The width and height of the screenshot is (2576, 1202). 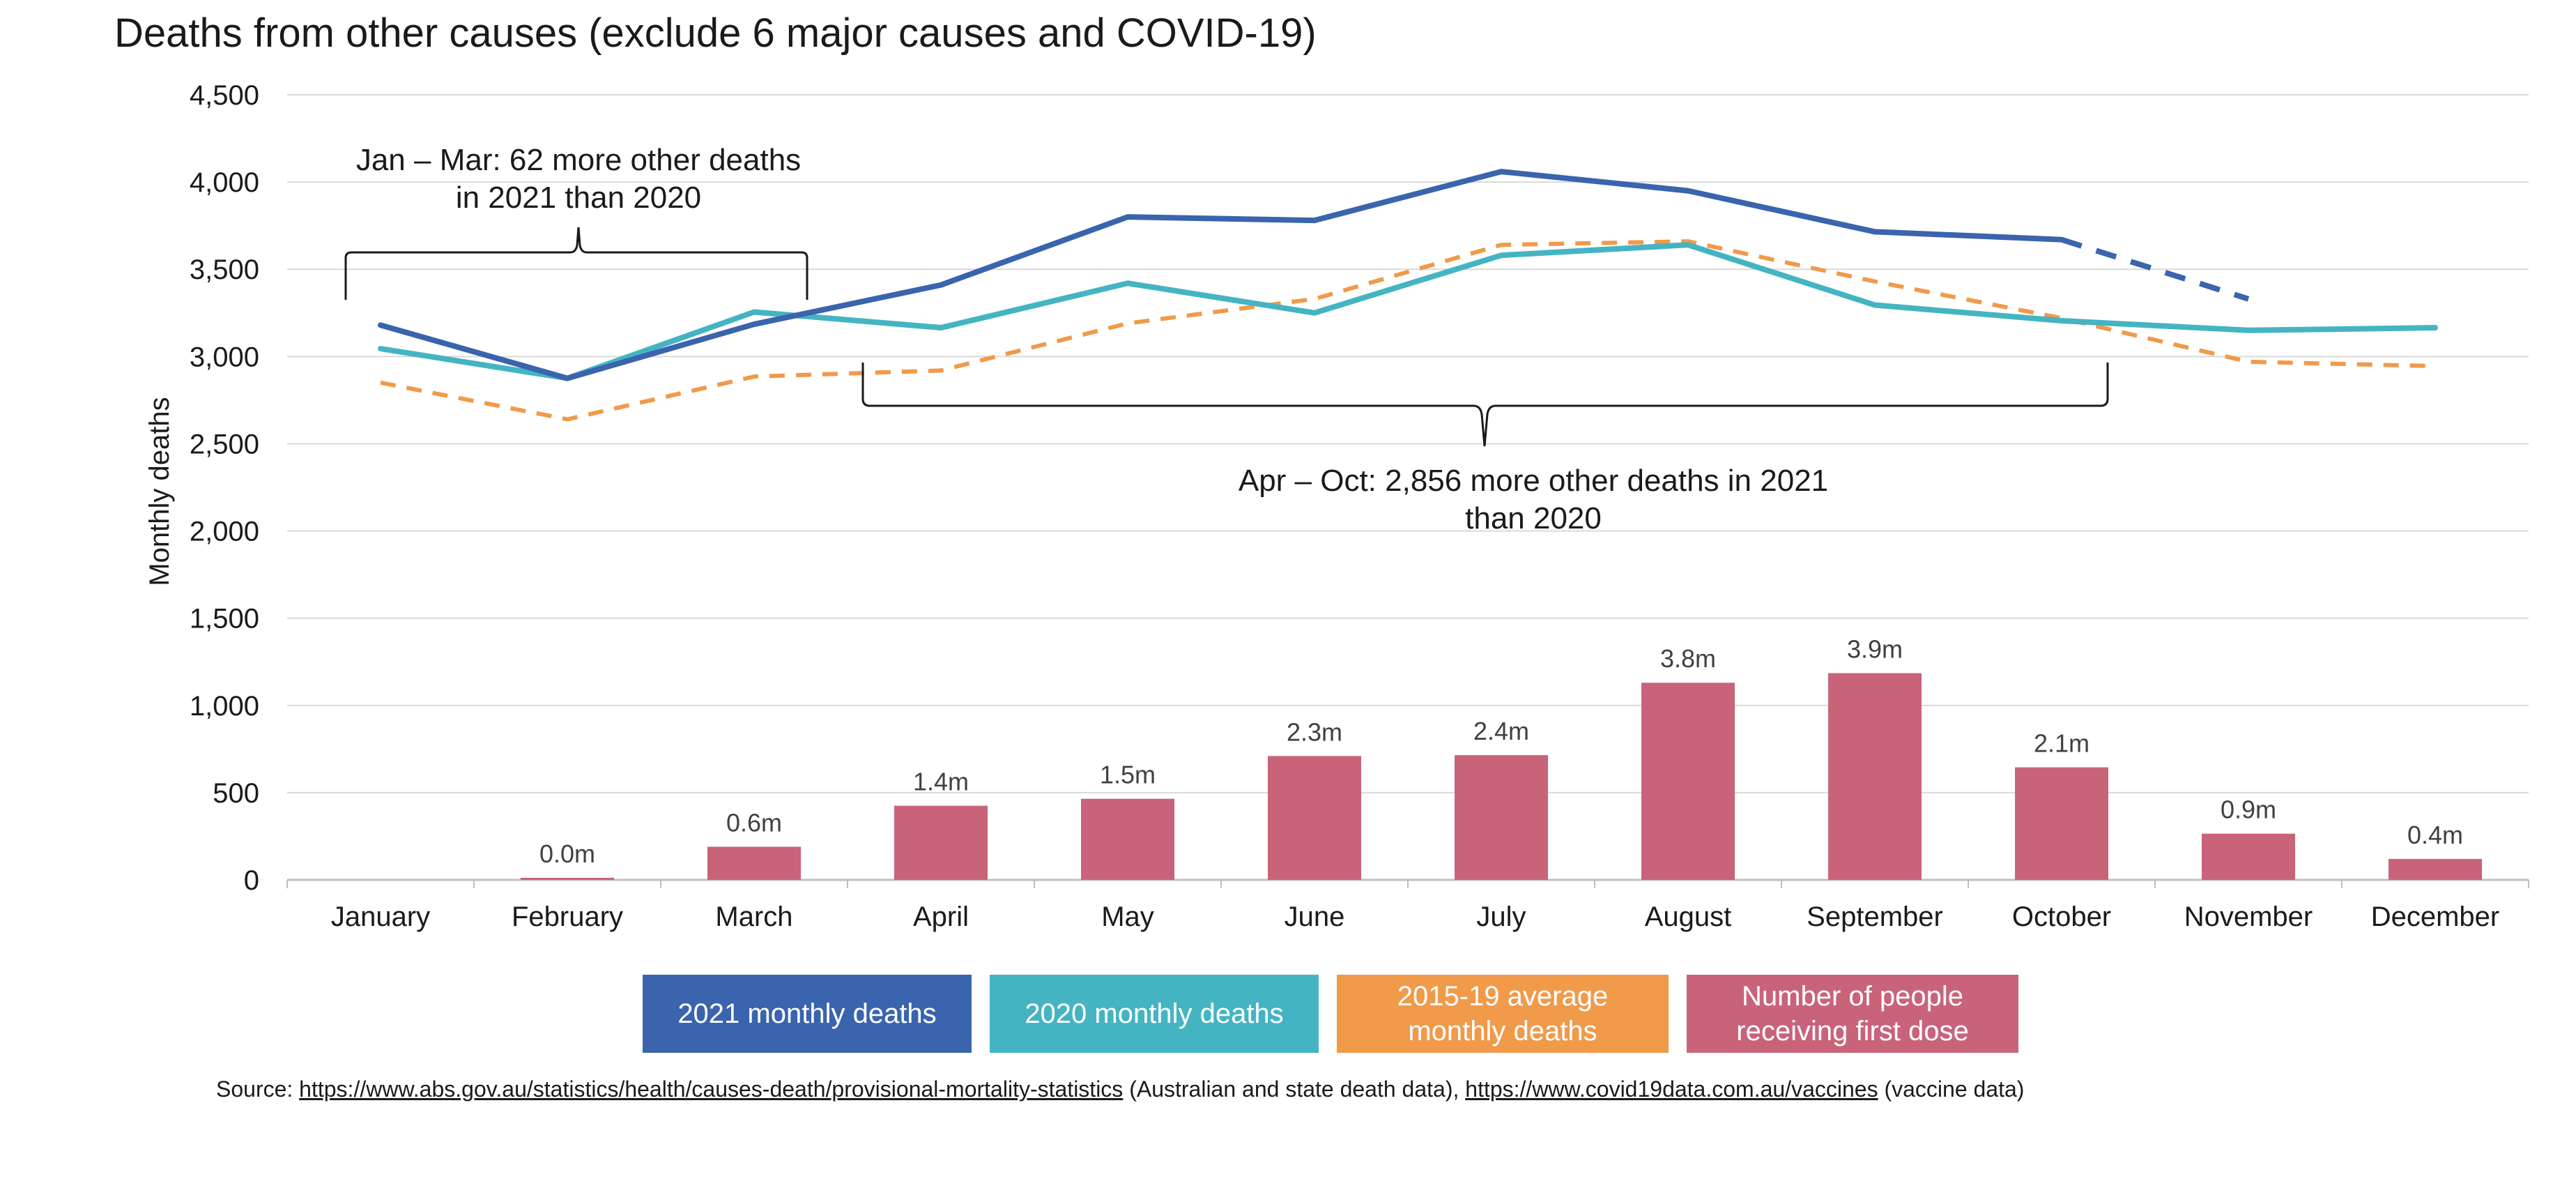 I want to click on legend-label-line: 2015-19 average, so click(x=1503, y=996).